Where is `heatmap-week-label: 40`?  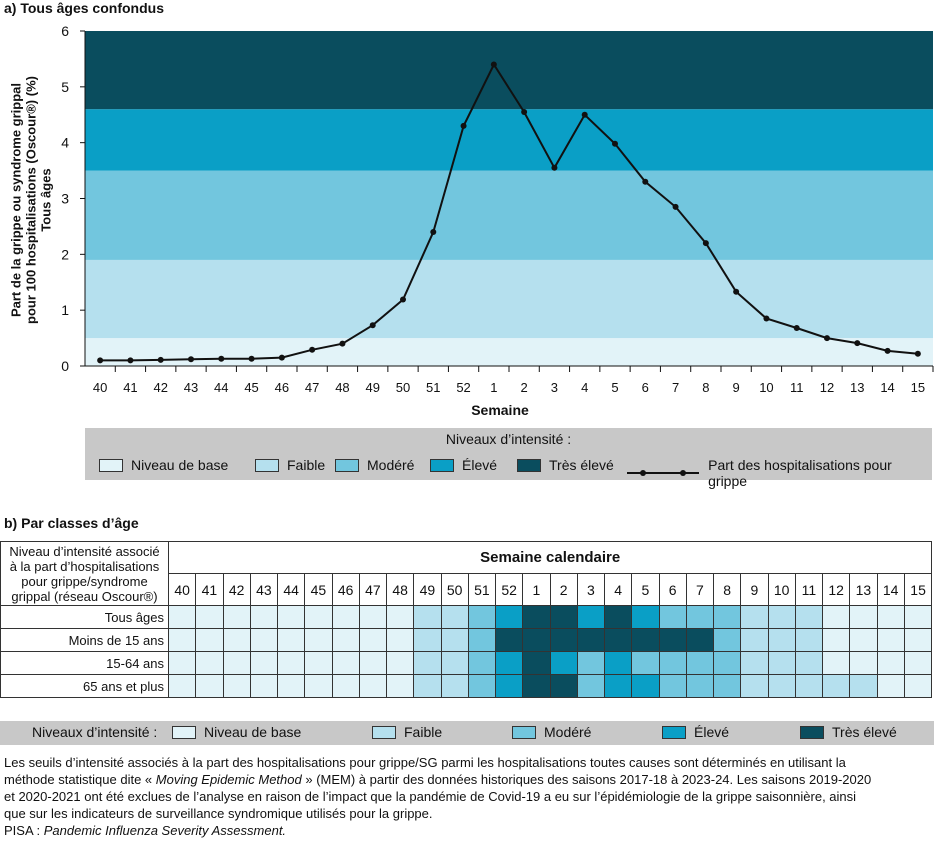 heatmap-week-label: 40 is located at coordinates (182, 589).